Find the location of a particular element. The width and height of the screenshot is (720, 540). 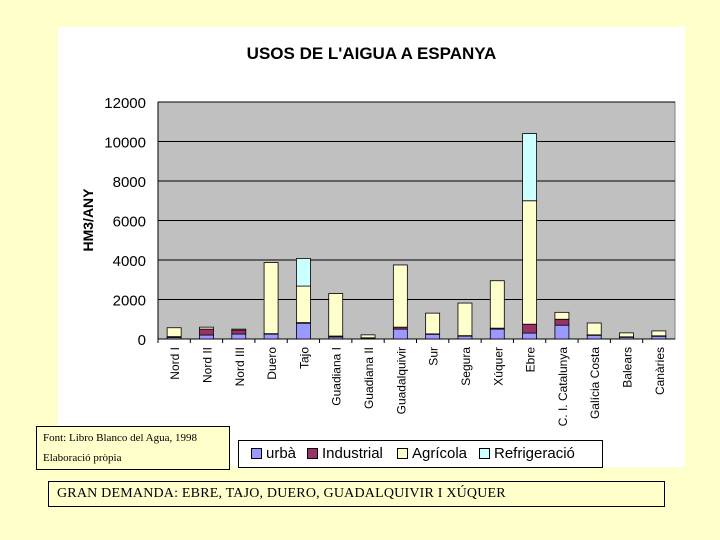

x-tick-label: Nord I is located at coordinates (175, 363).